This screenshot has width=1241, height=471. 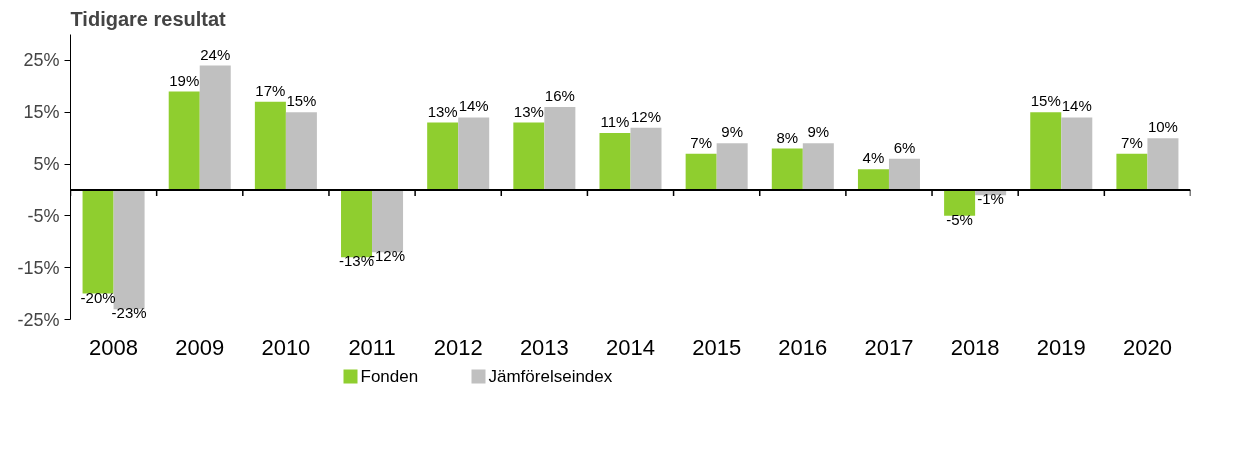 What do you see at coordinates (148, 18) in the screenshot?
I see `chart-title: Tidigare resultat` at bounding box center [148, 18].